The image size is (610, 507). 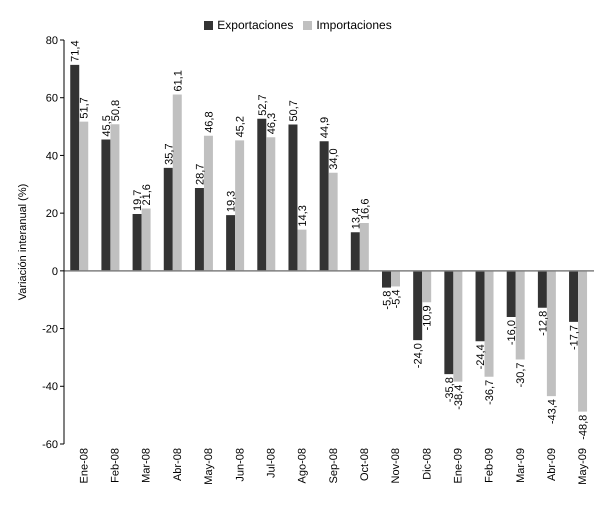 I want to click on data-label: -30,7, so click(x=521, y=375).